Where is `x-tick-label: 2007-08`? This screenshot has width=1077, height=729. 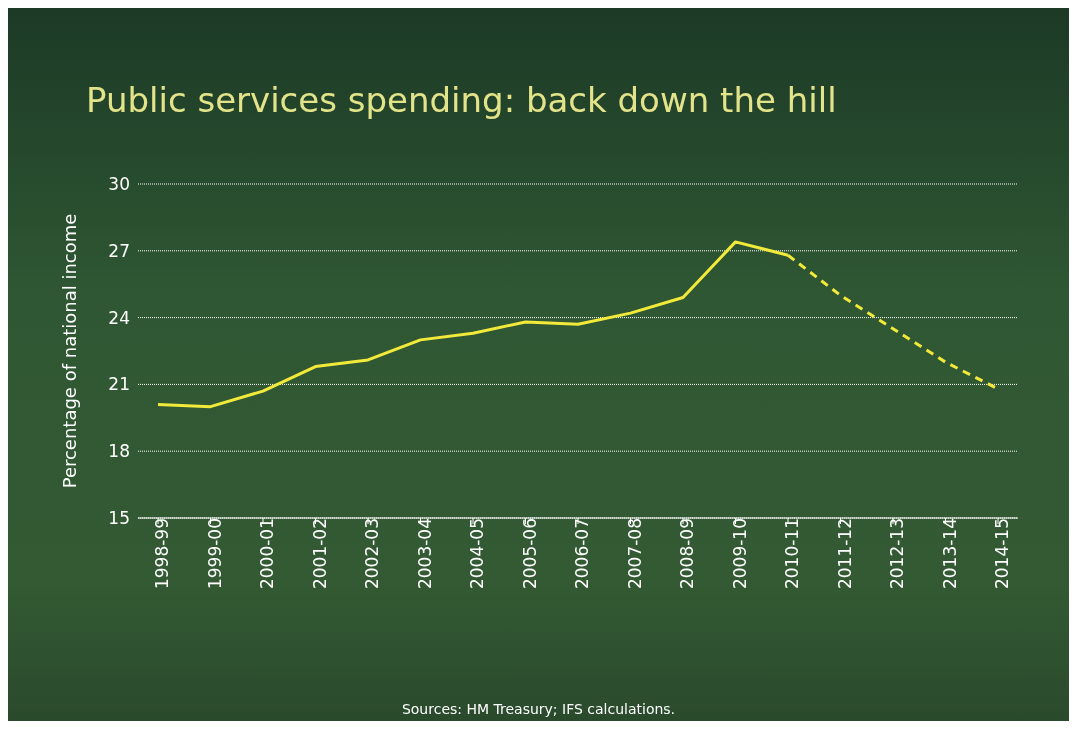 x-tick-label: 2007-08 is located at coordinates (634, 554).